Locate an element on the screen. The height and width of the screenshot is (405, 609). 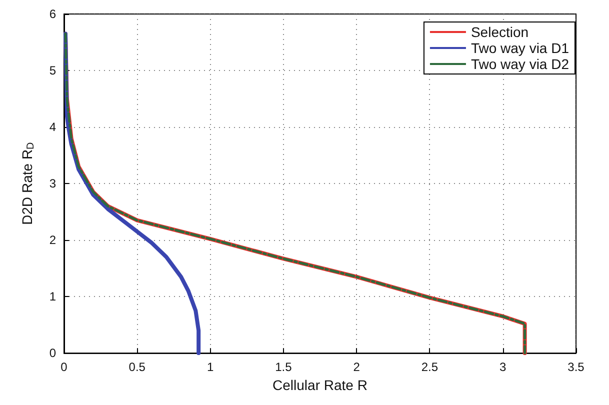
y-tick-label: 2 is located at coordinates (52, 240).